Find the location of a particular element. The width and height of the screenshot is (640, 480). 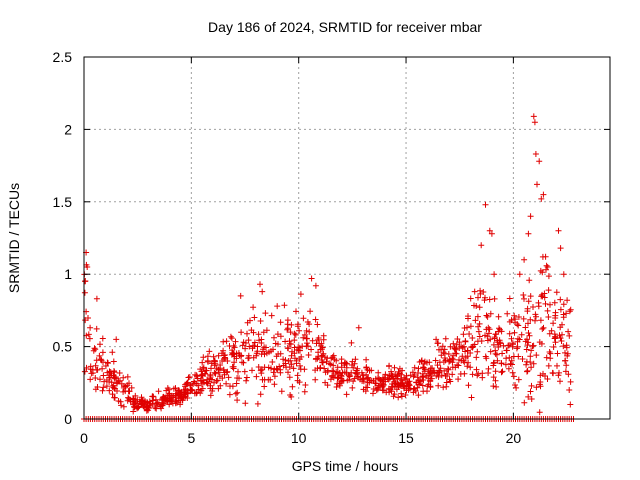

y-tick-label: 2 is located at coordinates (68, 129).